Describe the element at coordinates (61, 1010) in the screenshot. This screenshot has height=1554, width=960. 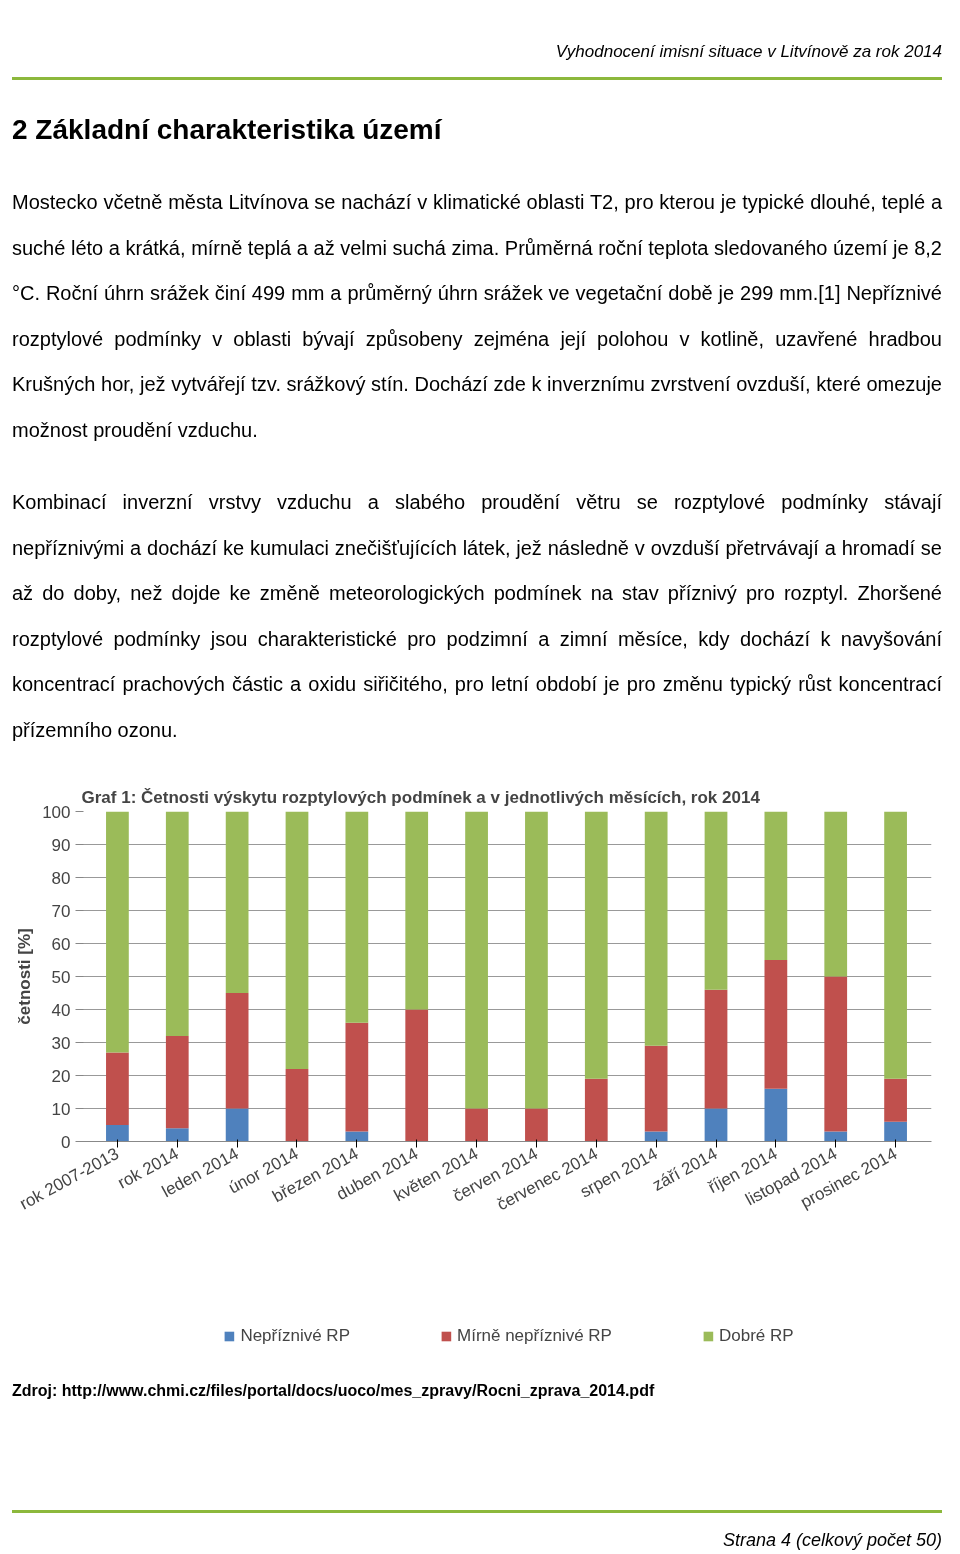
I see `y-tick-label: 40` at that location.